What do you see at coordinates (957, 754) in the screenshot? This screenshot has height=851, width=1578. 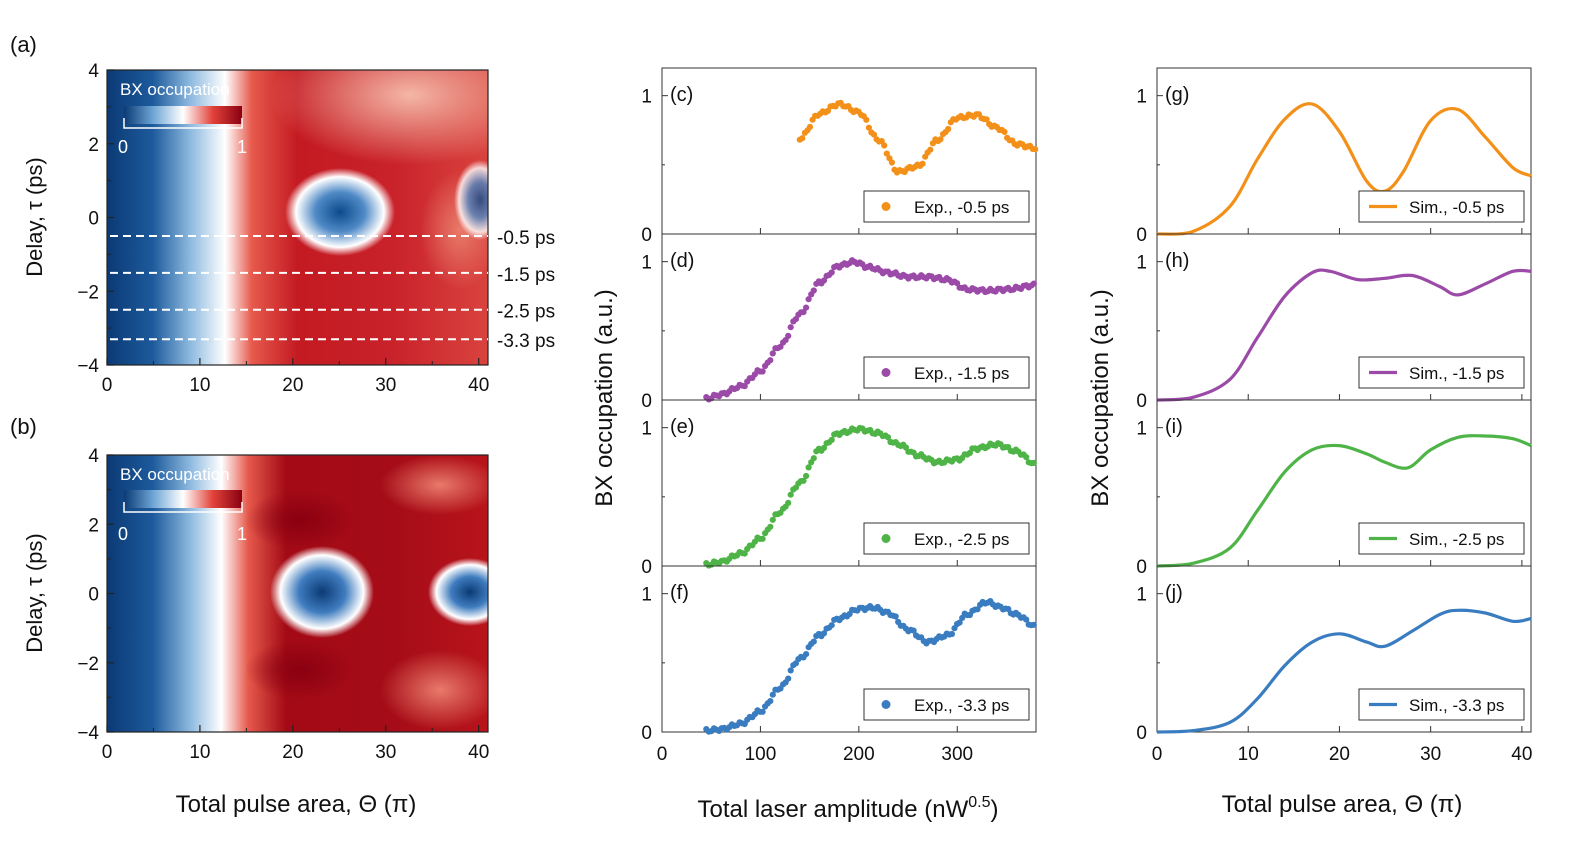 I see `exp-xtick-label: 300` at bounding box center [957, 754].